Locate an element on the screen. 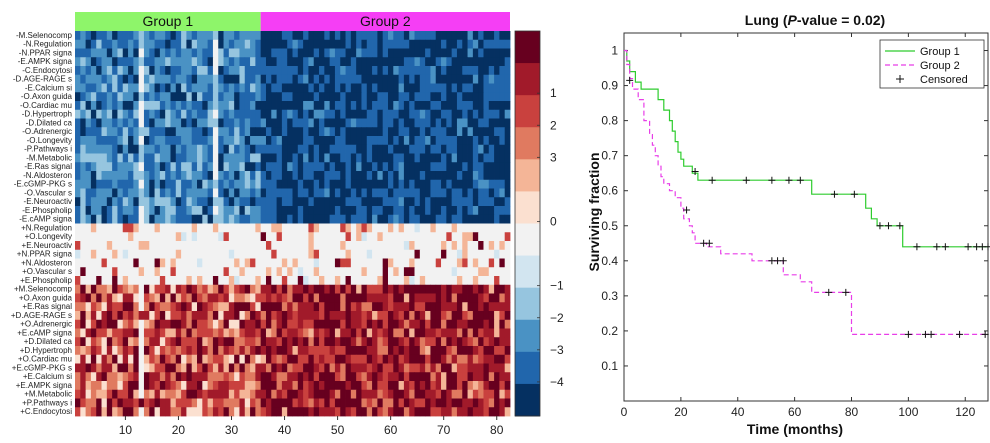  colorbar-swatch is located at coordinates (527, 207).